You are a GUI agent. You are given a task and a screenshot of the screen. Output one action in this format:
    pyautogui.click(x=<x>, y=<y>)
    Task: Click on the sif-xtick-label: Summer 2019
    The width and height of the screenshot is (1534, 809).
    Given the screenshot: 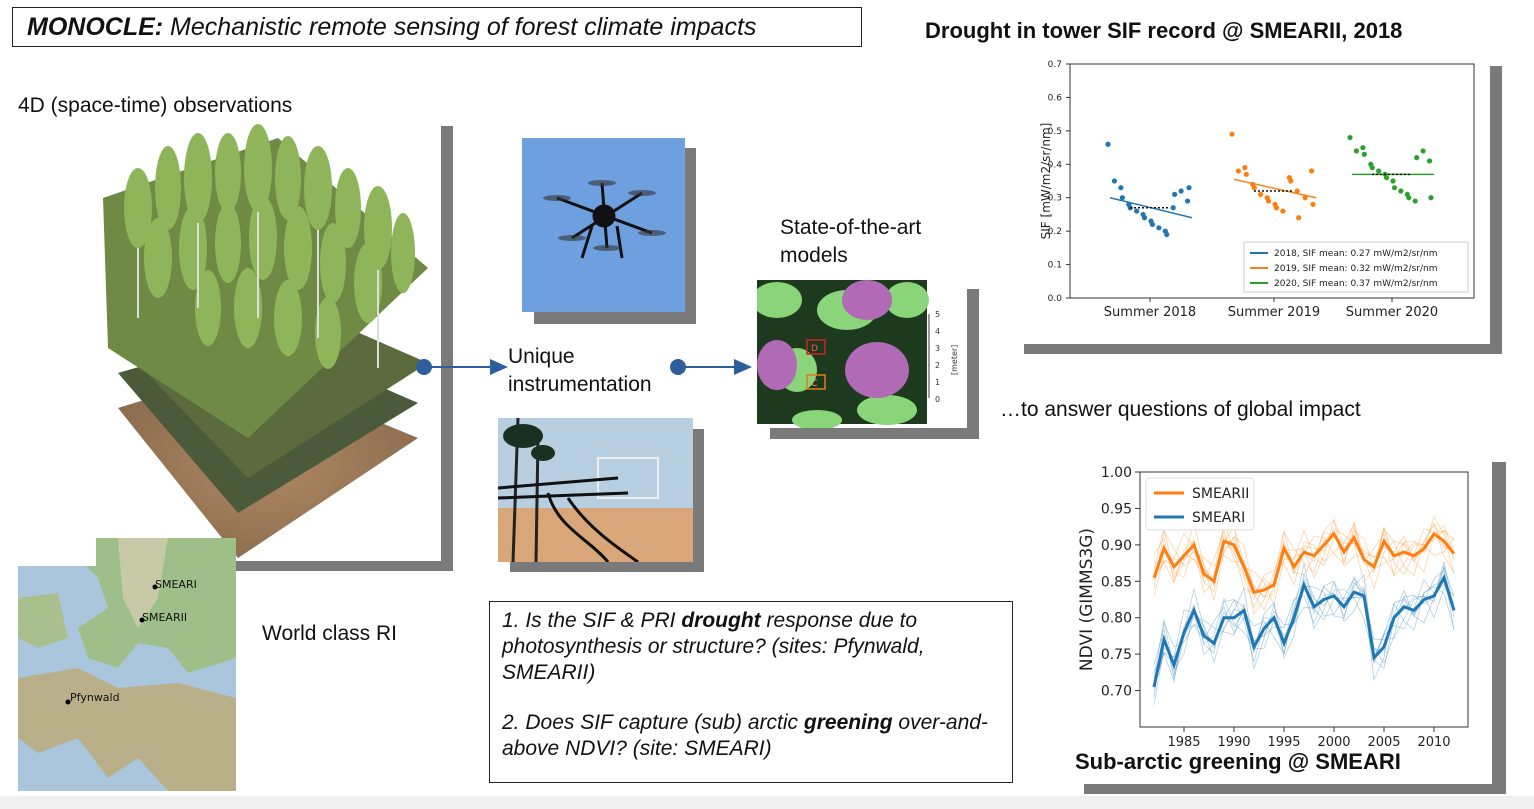 What is the action you would take?
    pyautogui.click(x=1274, y=312)
    